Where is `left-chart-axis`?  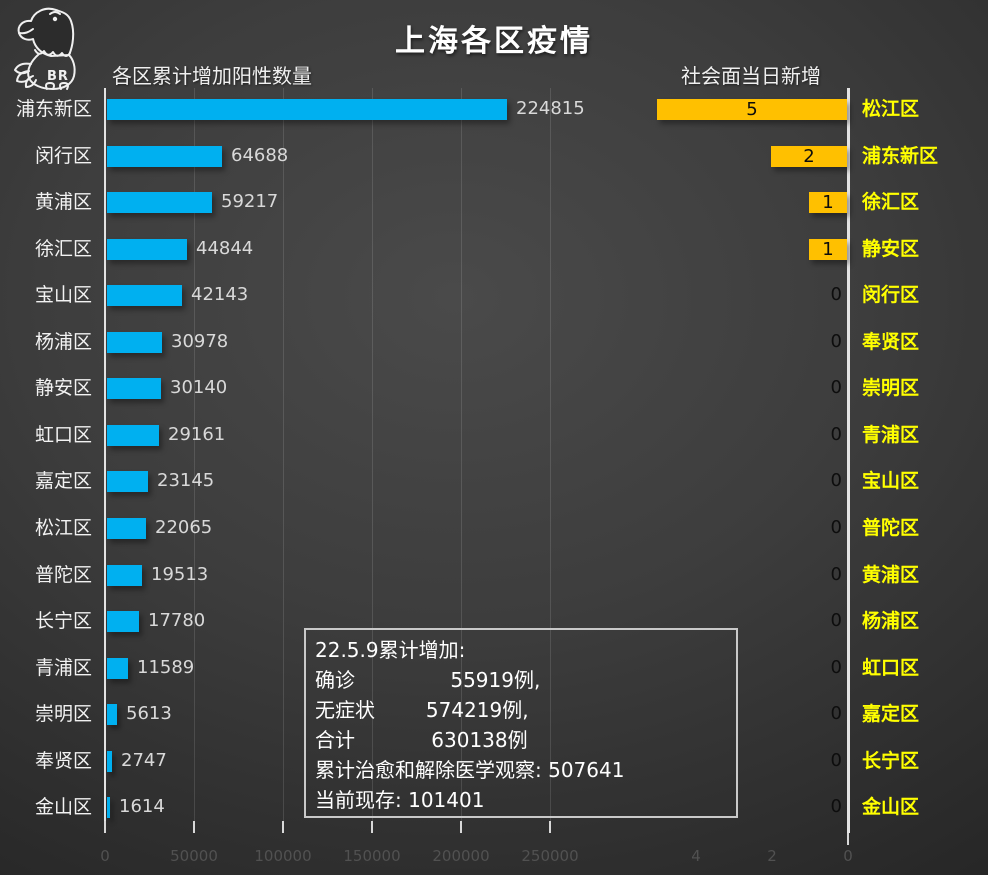 left-chart-axis is located at coordinates (105, 460).